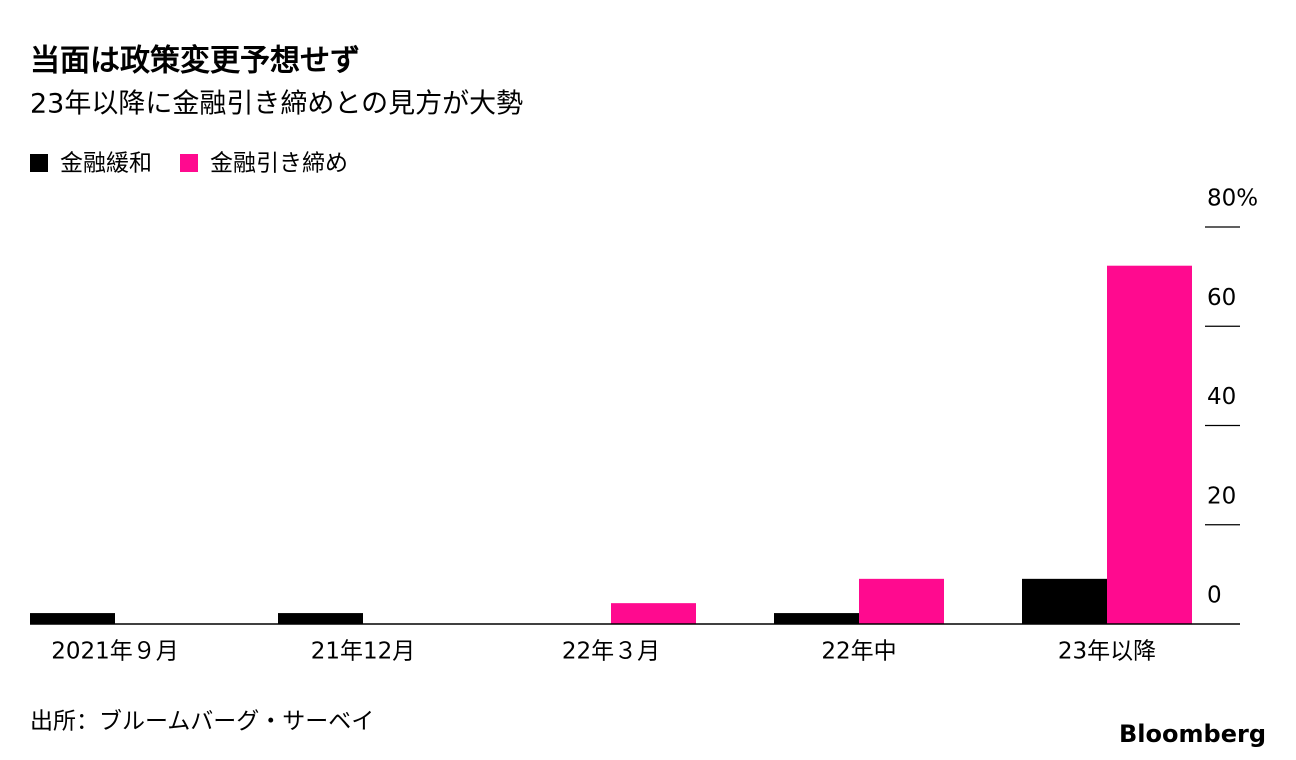  I want to click on x-tick-label: 22年３月, so click(611, 652).